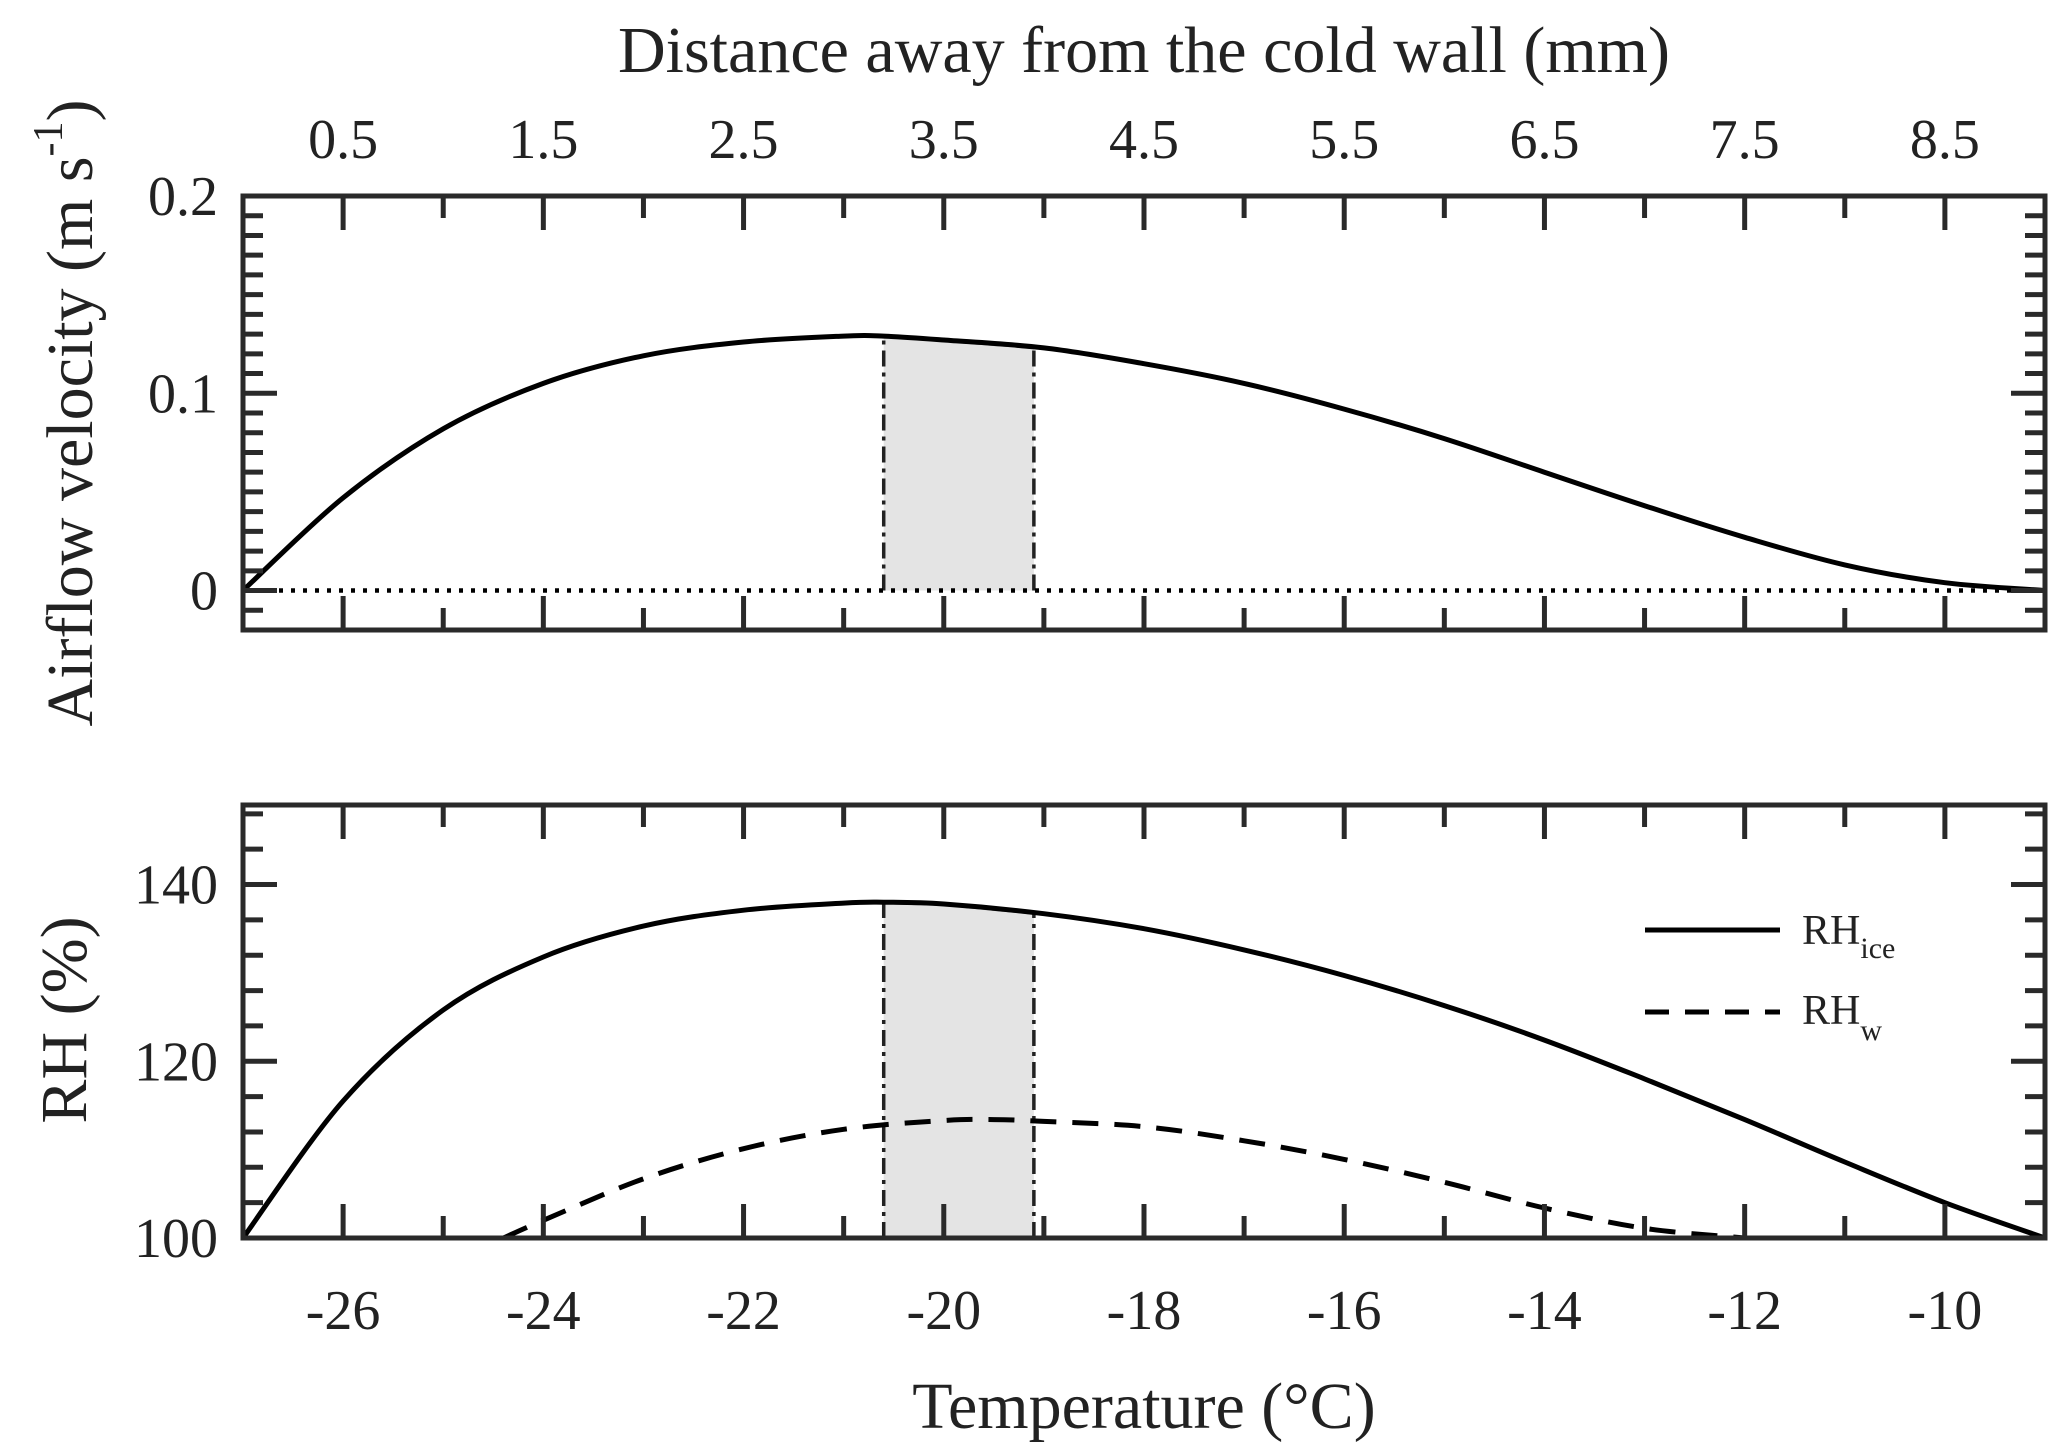 This screenshot has width=2067, height=1455. Describe the element at coordinates (64, 1019) in the screenshot. I see `bottom-y-axis-title: RH (%)` at that location.